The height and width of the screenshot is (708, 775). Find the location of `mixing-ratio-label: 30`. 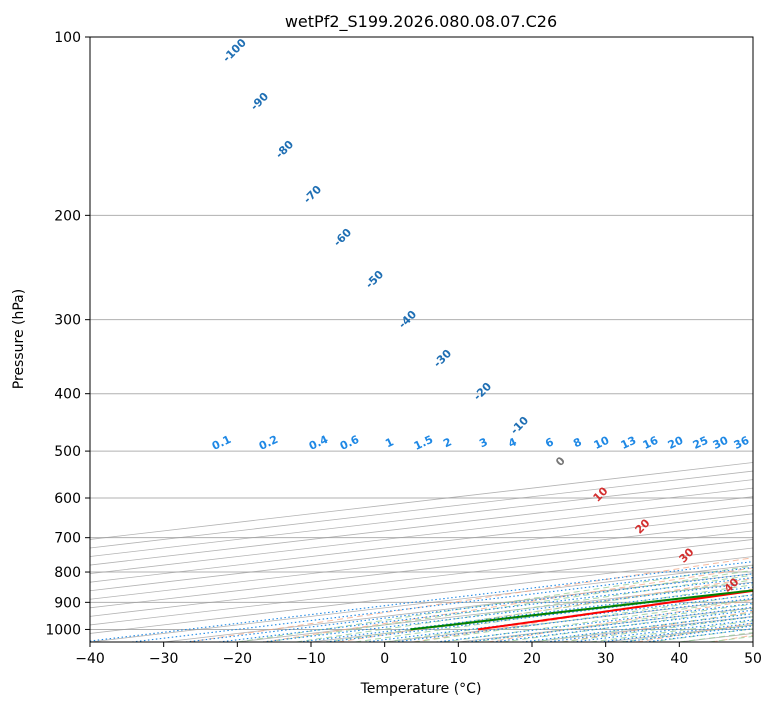

mixing-ratio-label: 30 is located at coordinates (721, 443).